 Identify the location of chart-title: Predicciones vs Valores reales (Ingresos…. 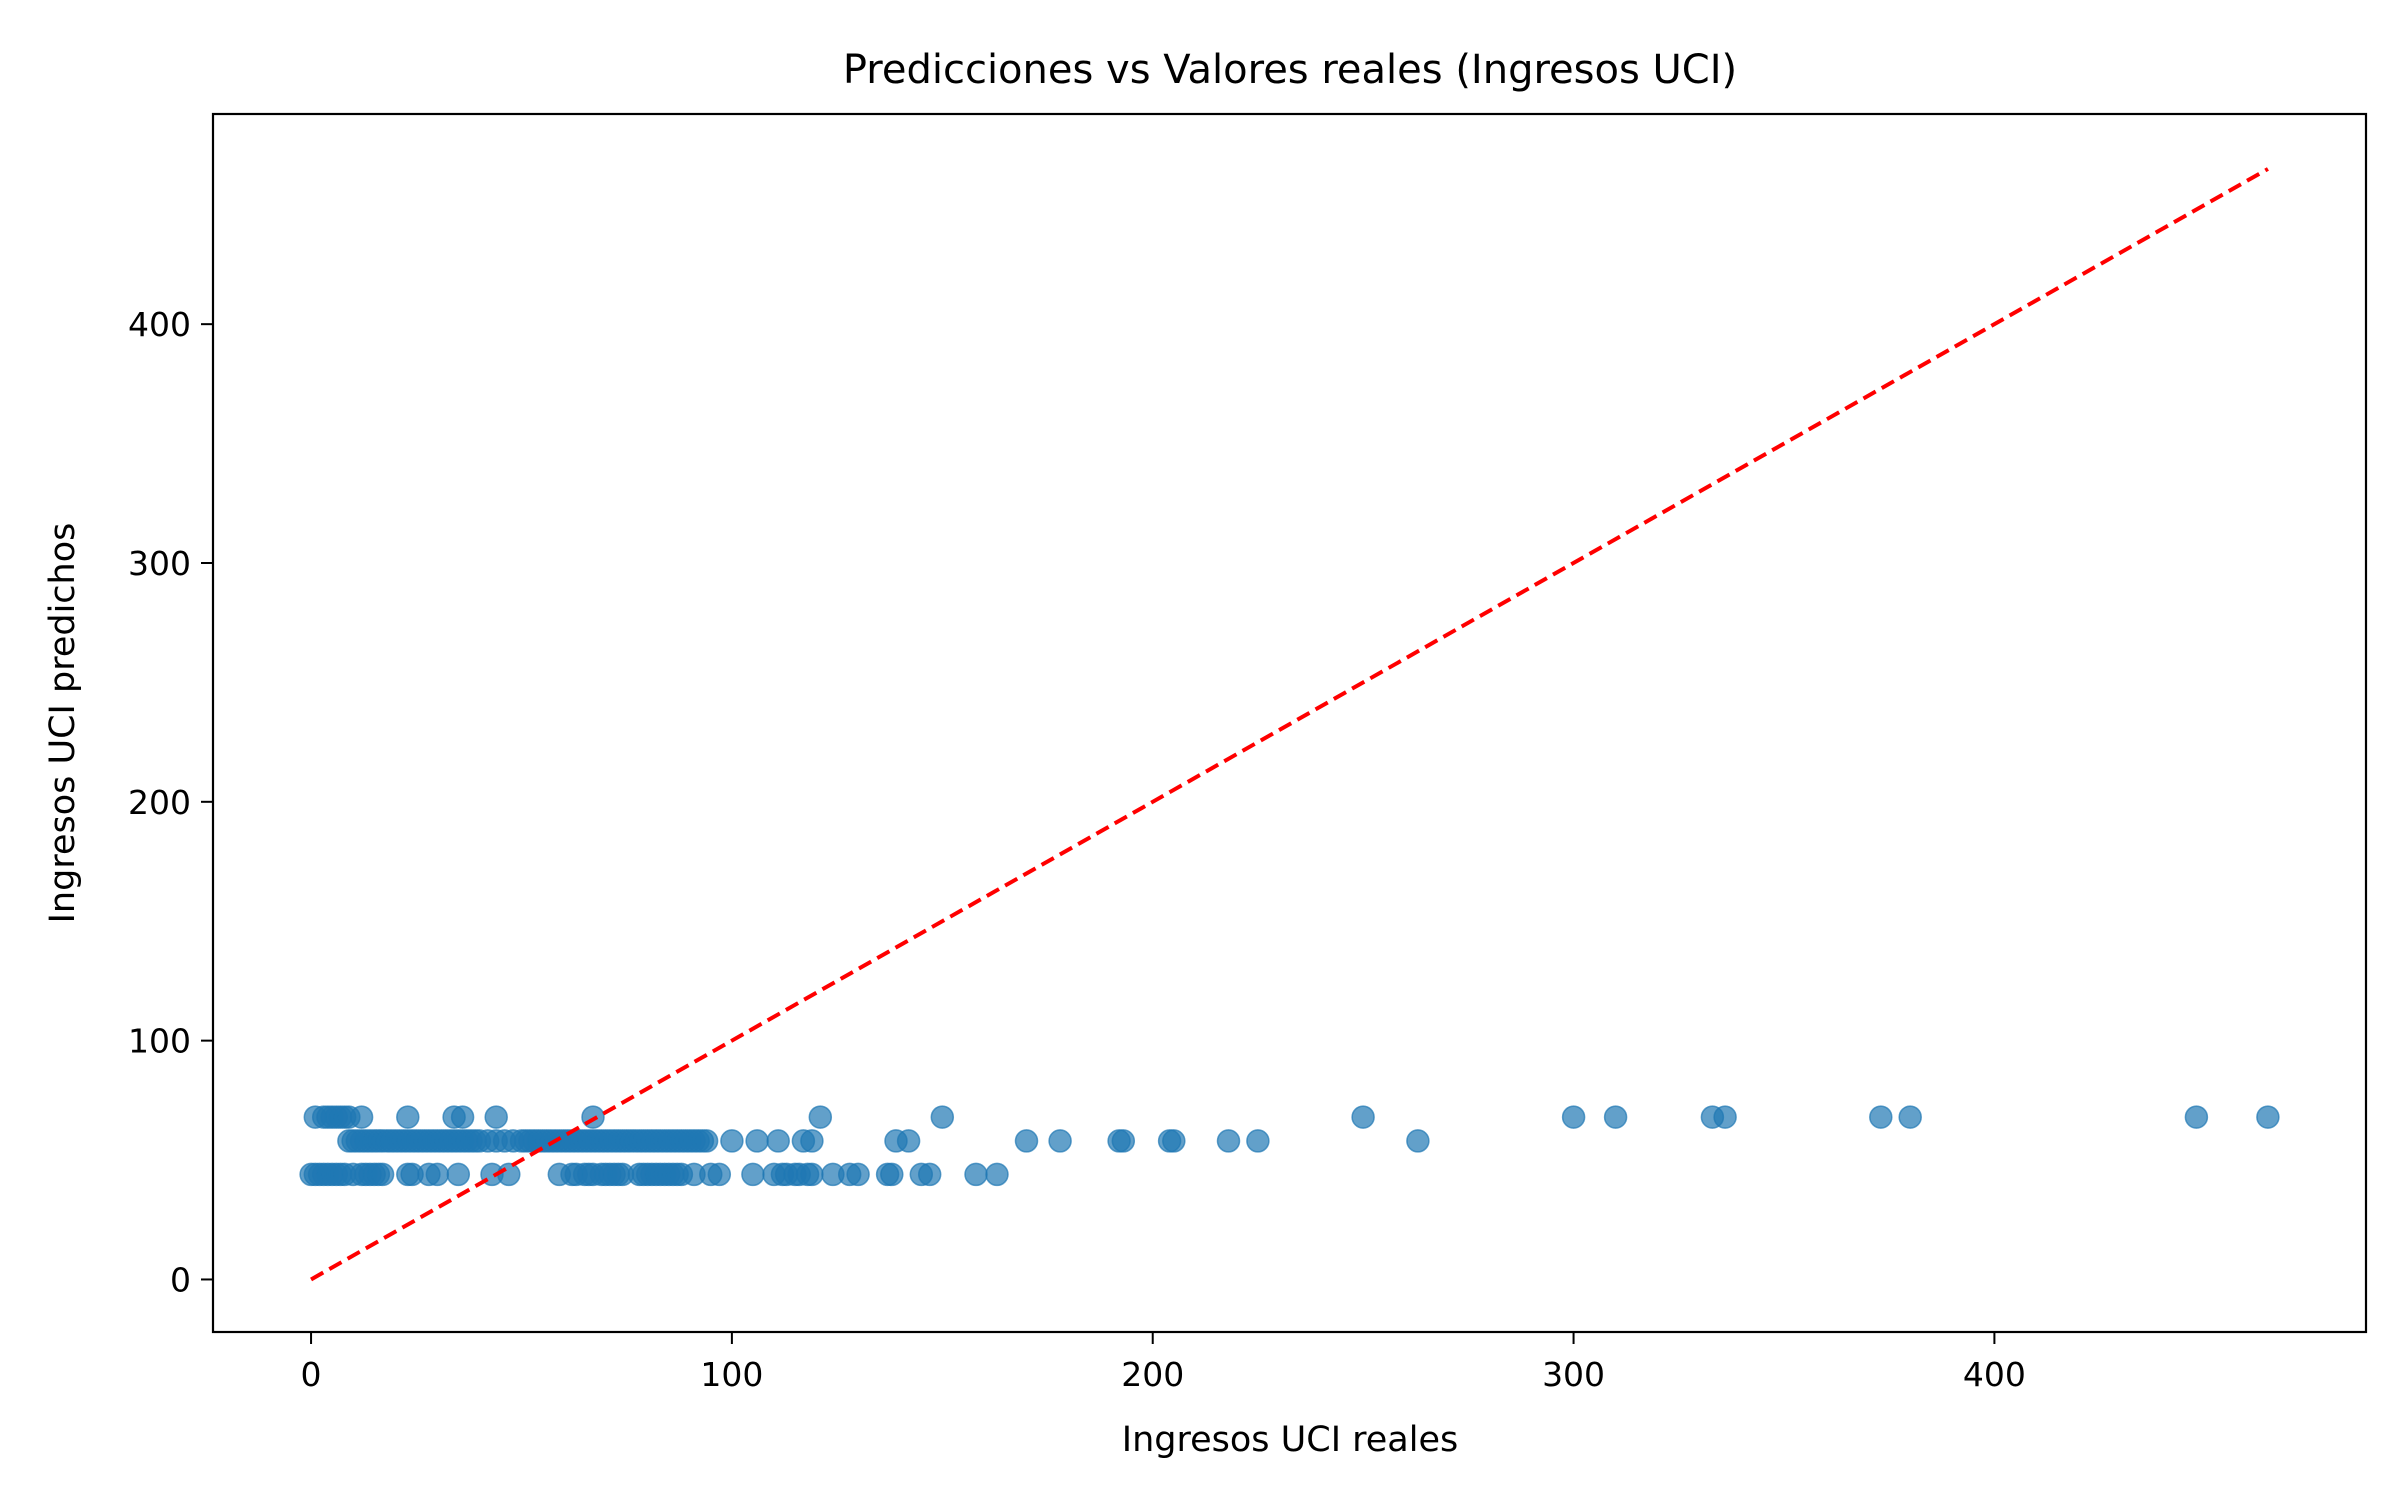
(1290, 70).